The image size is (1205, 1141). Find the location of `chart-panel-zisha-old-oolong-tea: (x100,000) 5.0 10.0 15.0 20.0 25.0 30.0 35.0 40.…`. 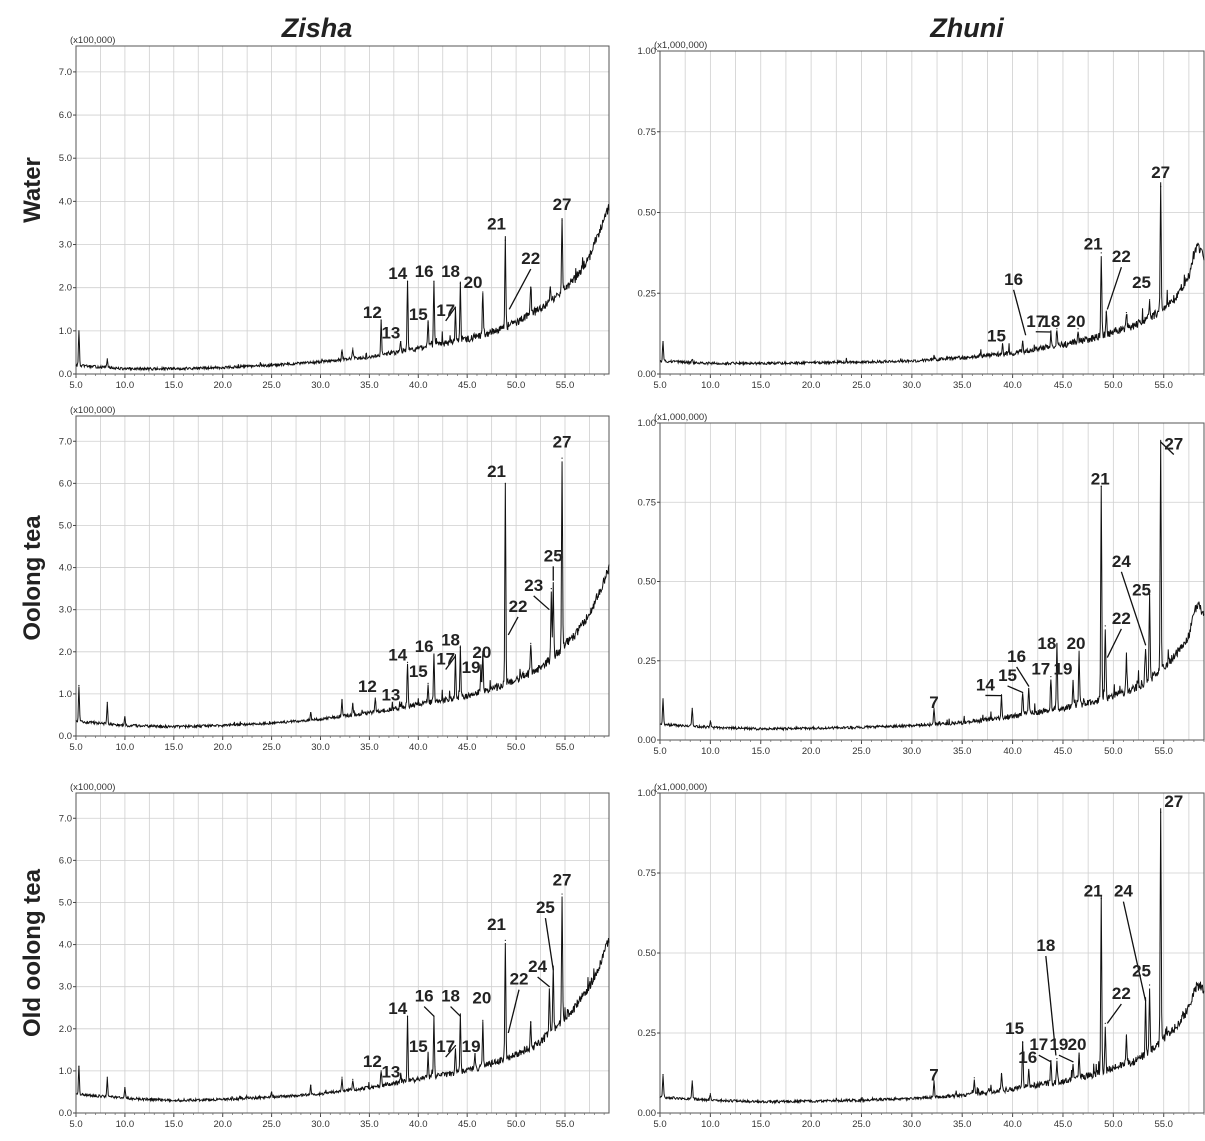

chart-panel-zisha-old-oolong-tea: (x100,000) 5.0 10.0 15.0 20.0 25.0 30.0 35.0 40.… is located at coordinates (334, 956).